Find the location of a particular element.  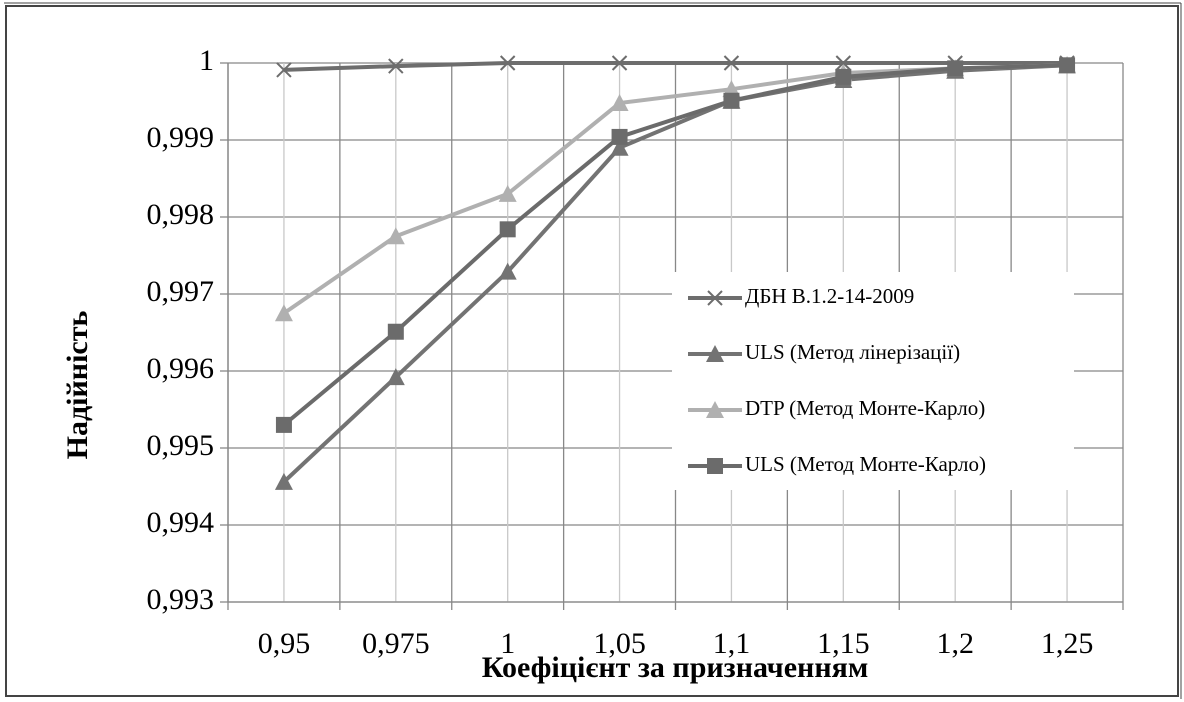

legend-label: DTP (Метод Монте-Карло) is located at coordinates (865, 408).